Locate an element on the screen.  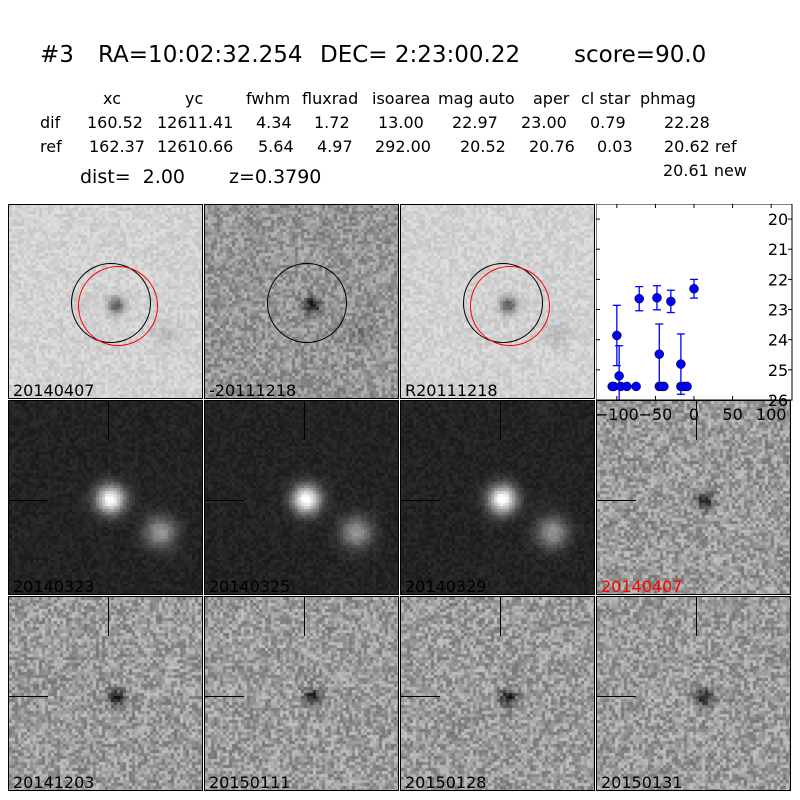
stamp-date-label: 20150131 is located at coordinates (642, 782).